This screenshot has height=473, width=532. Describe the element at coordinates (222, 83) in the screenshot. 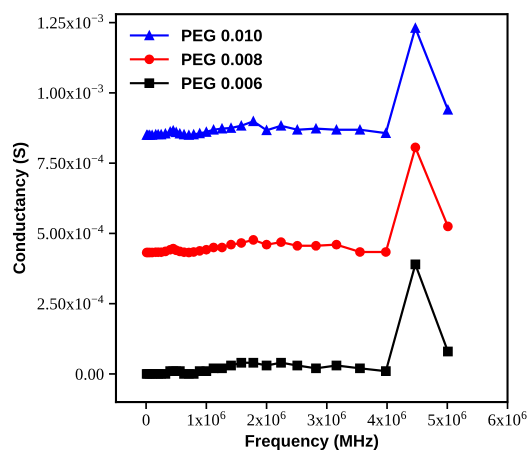

I see `legend-label: PEG 0.006` at that location.